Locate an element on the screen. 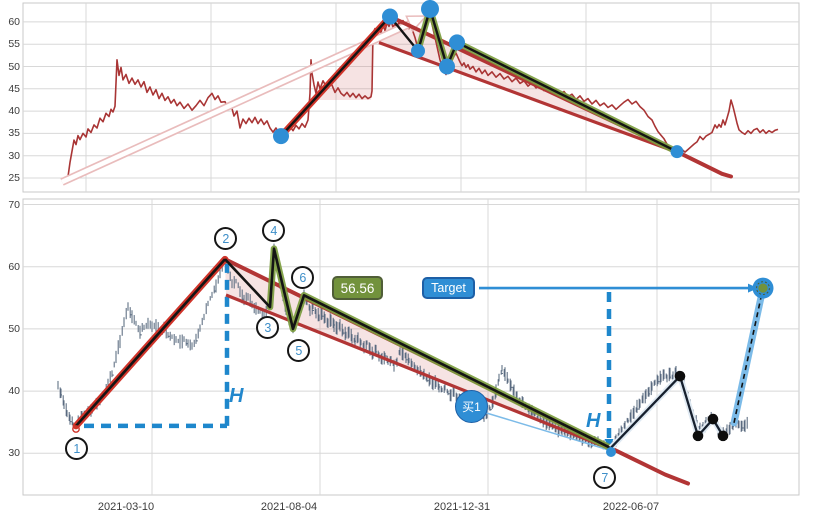 The width and height of the screenshot is (813, 520). y-axis-tick: 25 is located at coordinates (14, 178).